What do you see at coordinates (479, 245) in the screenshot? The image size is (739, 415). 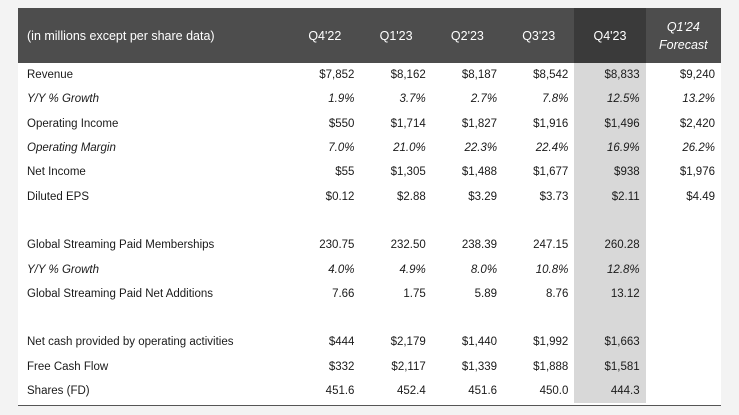 I see `value-cell: 238.39` at bounding box center [479, 245].